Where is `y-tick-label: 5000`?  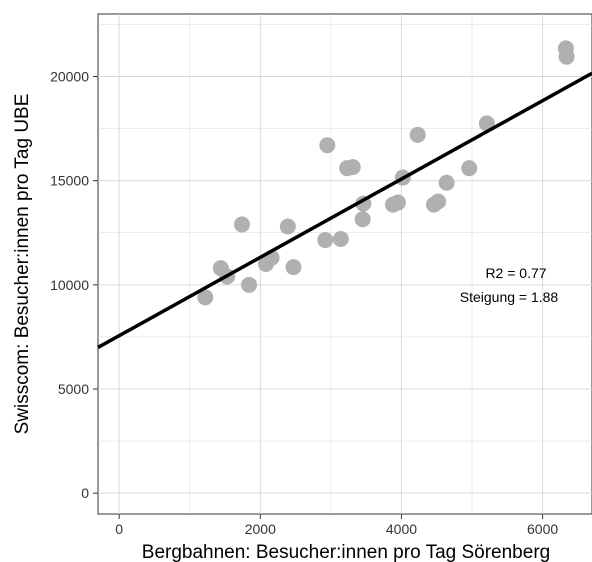 y-tick-label: 5000 is located at coordinates (73, 389).